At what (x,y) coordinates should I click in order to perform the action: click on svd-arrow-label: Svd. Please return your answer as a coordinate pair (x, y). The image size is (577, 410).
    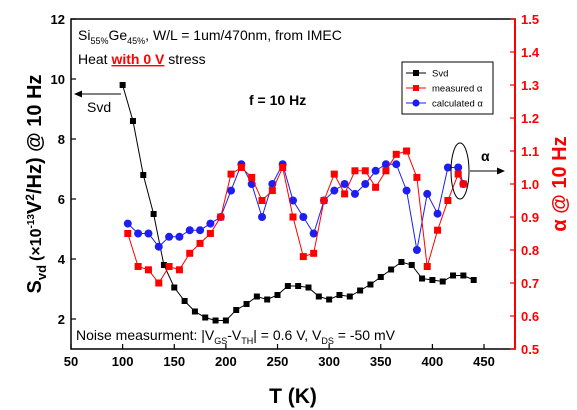
    Looking at the image, I should click on (99, 107).